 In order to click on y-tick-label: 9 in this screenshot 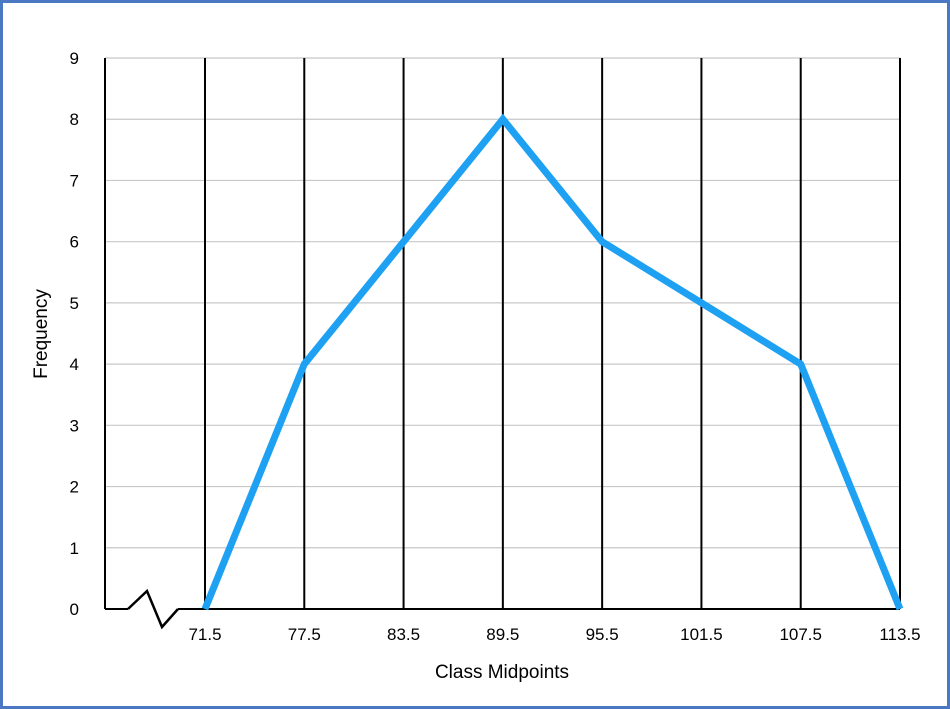, I will do `click(74, 58)`.